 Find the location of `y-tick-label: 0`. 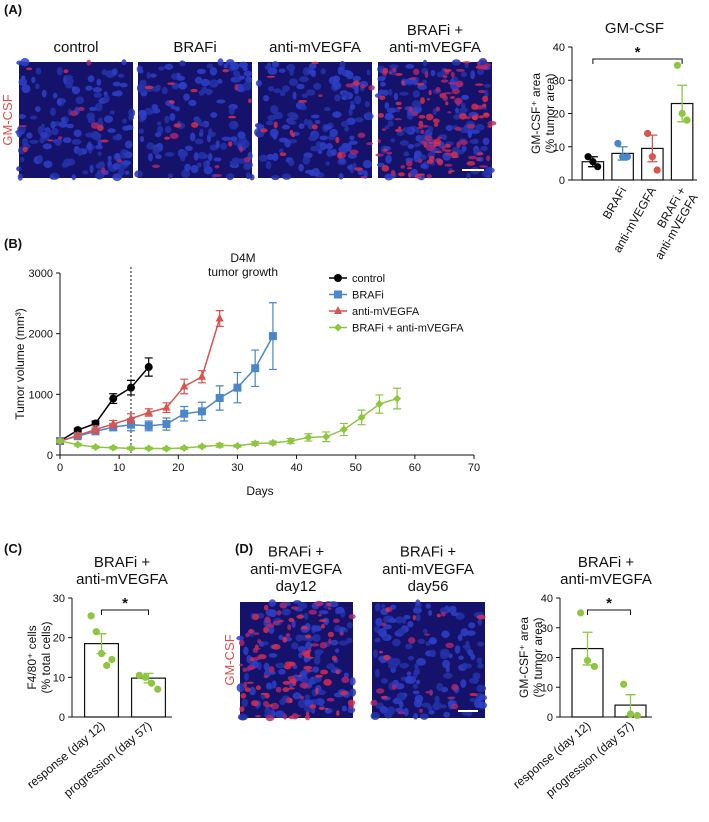

y-tick-label: 0 is located at coordinates (50, 456).